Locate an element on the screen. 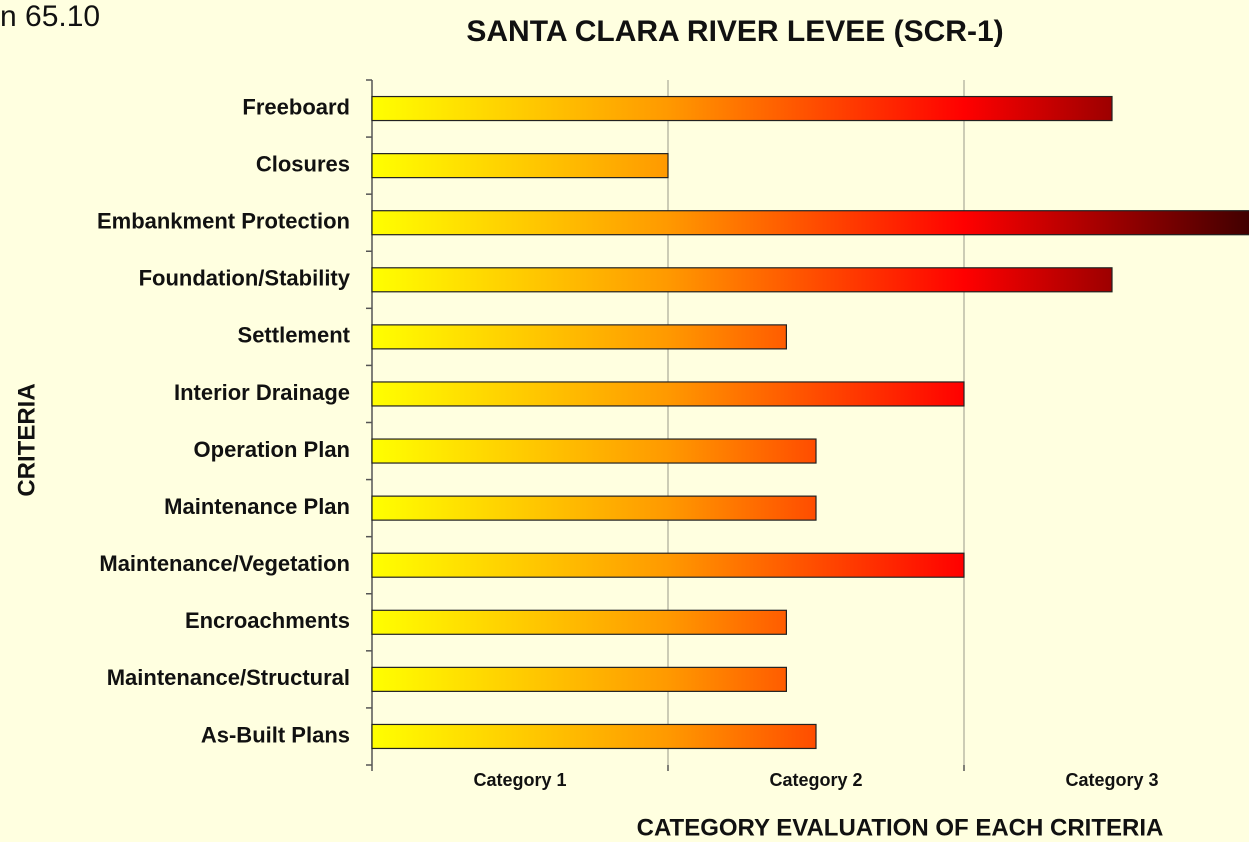 This screenshot has height=842, width=1249. y-tick-label: Embankment Protection is located at coordinates (223, 221).